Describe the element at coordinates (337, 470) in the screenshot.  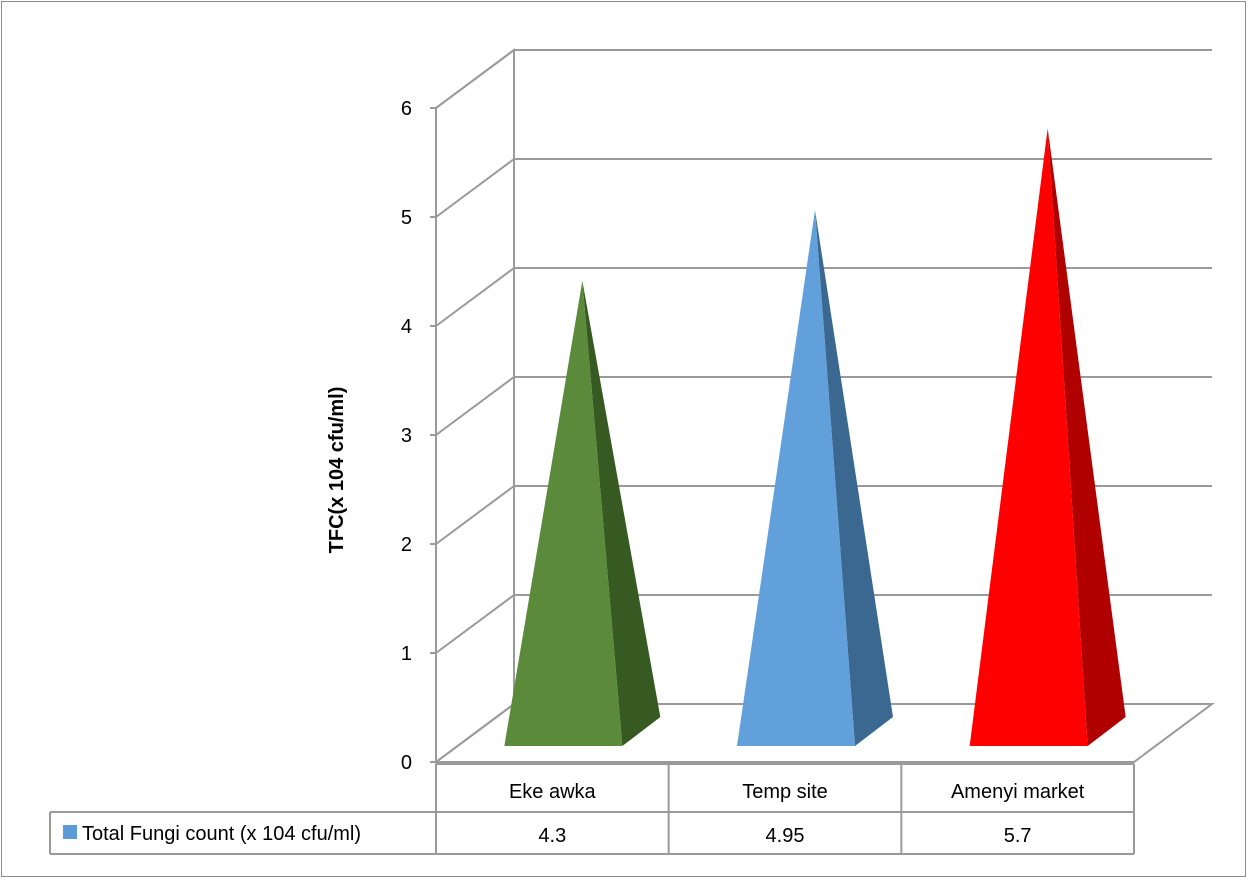
I see `y-axis-label: TFC(x 104 cfu/ml)` at that location.